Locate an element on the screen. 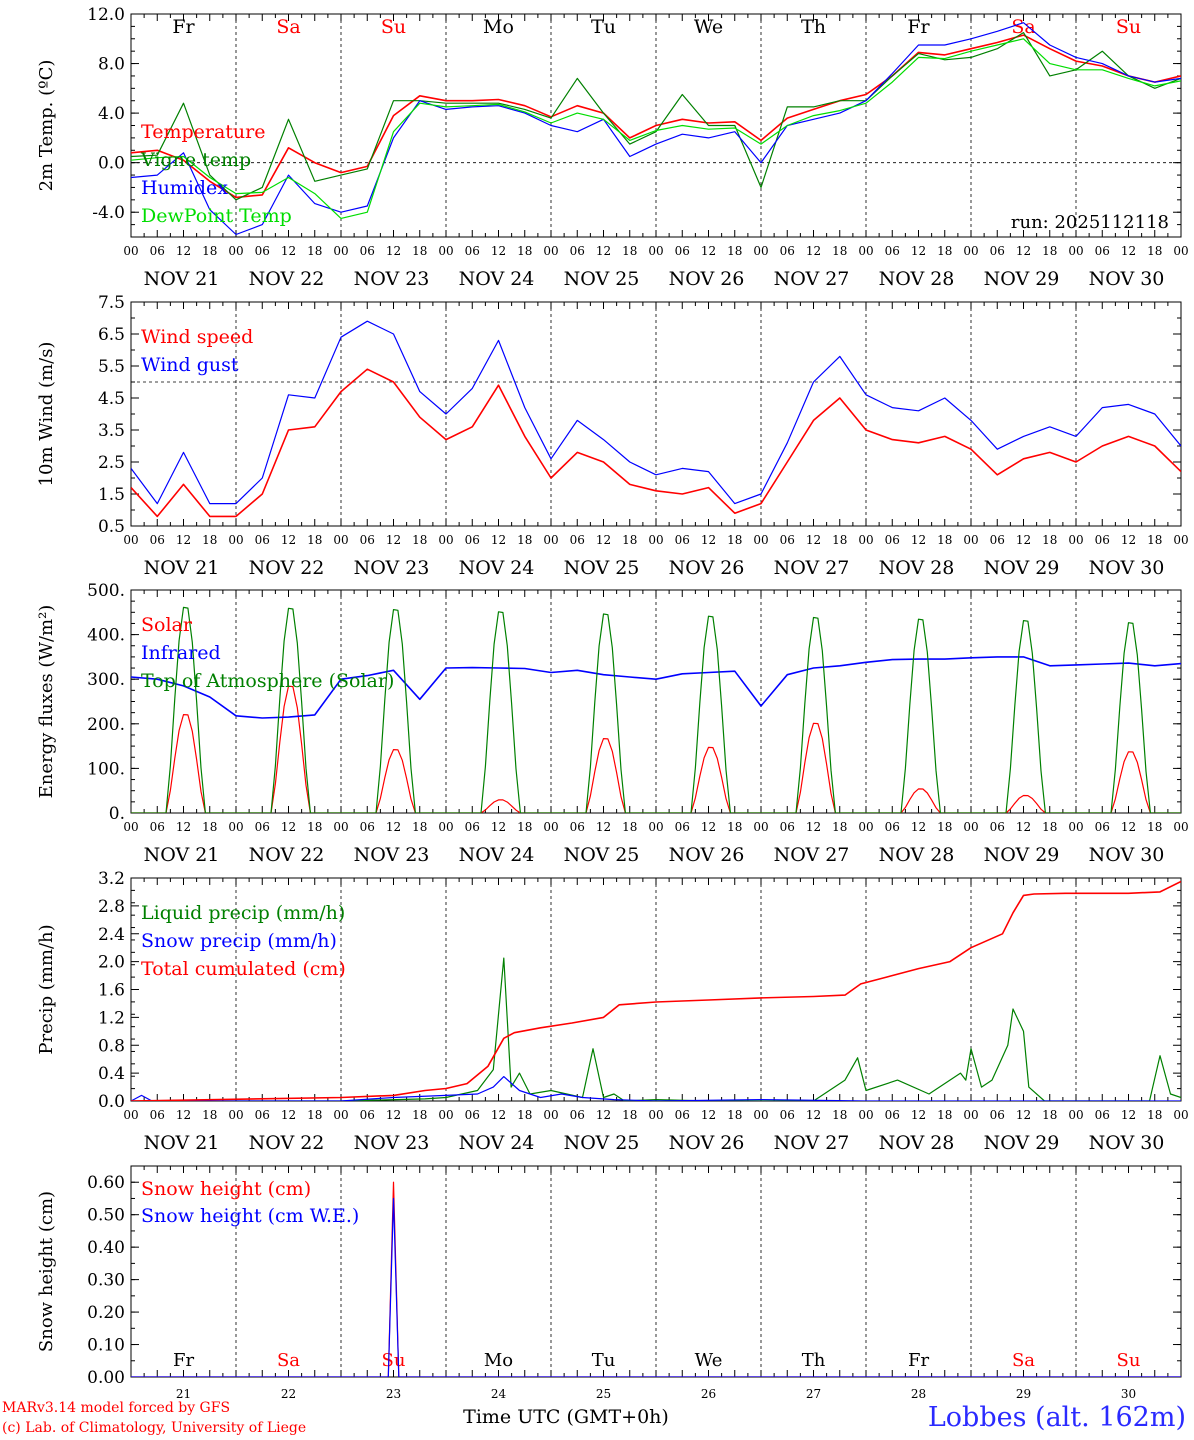 Image resolution: width=1194 pixels, height=1440 pixels. legend-entry: DewPoint Temp is located at coordinates (216, 216).